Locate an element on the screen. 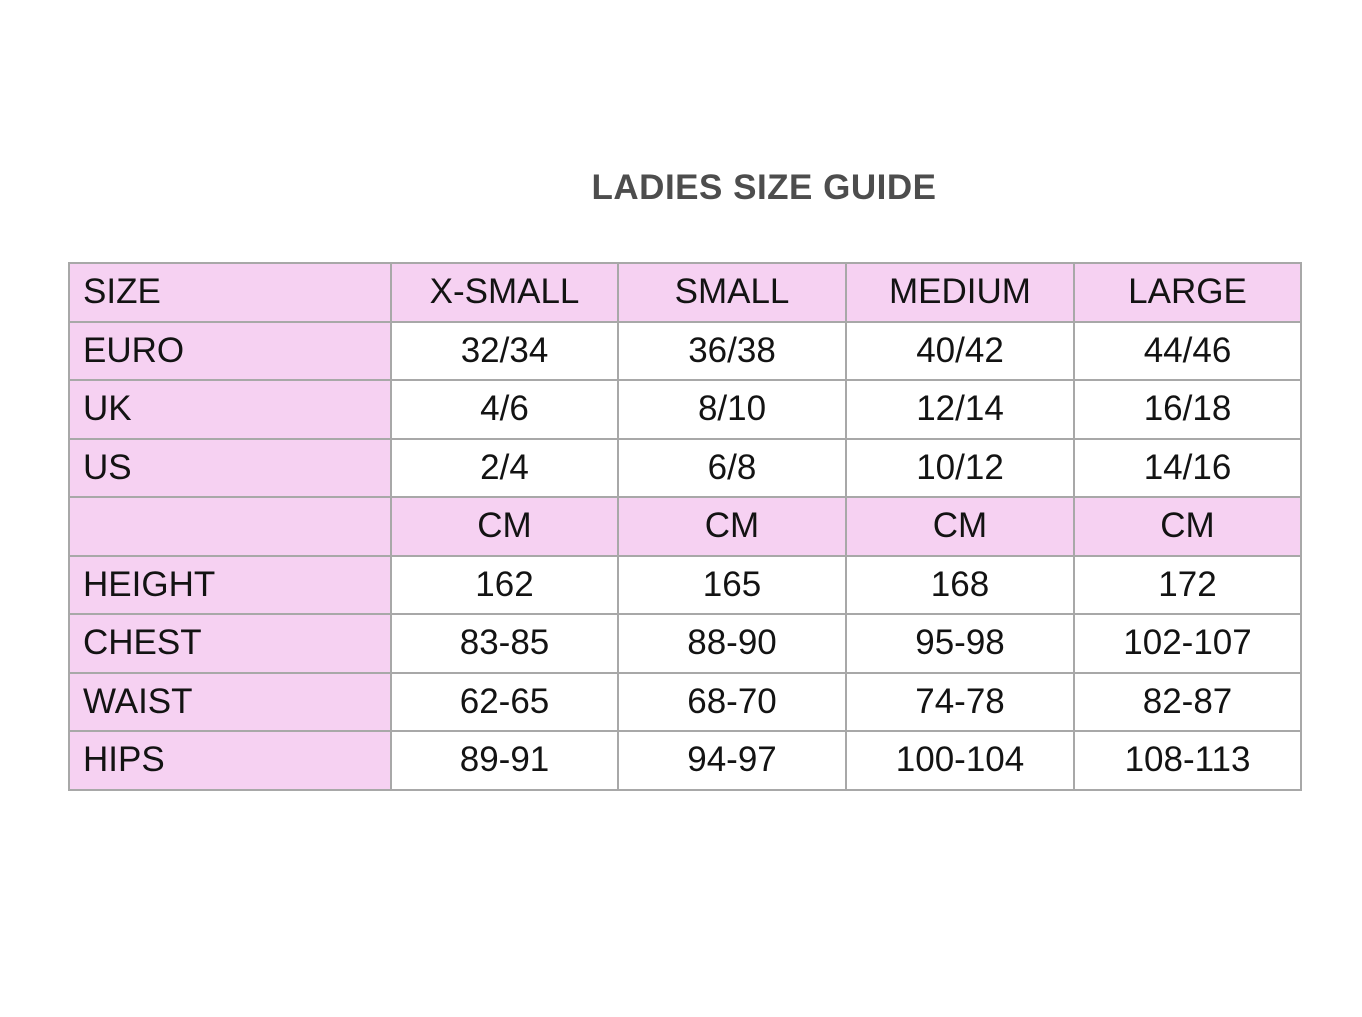 Image resolution: width=1362 pixels, height=1017 pixels. size-value: 6/8 is located at coordinates (732, 467).